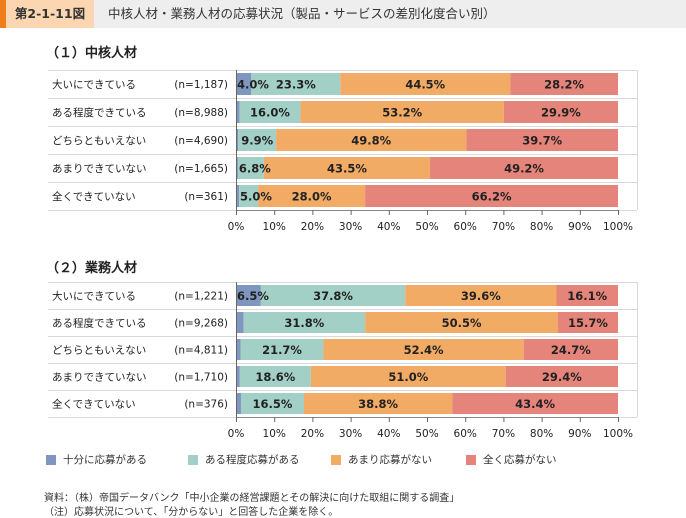 This screenshot has height=518, width=686. I want to click on chart-1-data-label: 66.2%, so click(492, 197).